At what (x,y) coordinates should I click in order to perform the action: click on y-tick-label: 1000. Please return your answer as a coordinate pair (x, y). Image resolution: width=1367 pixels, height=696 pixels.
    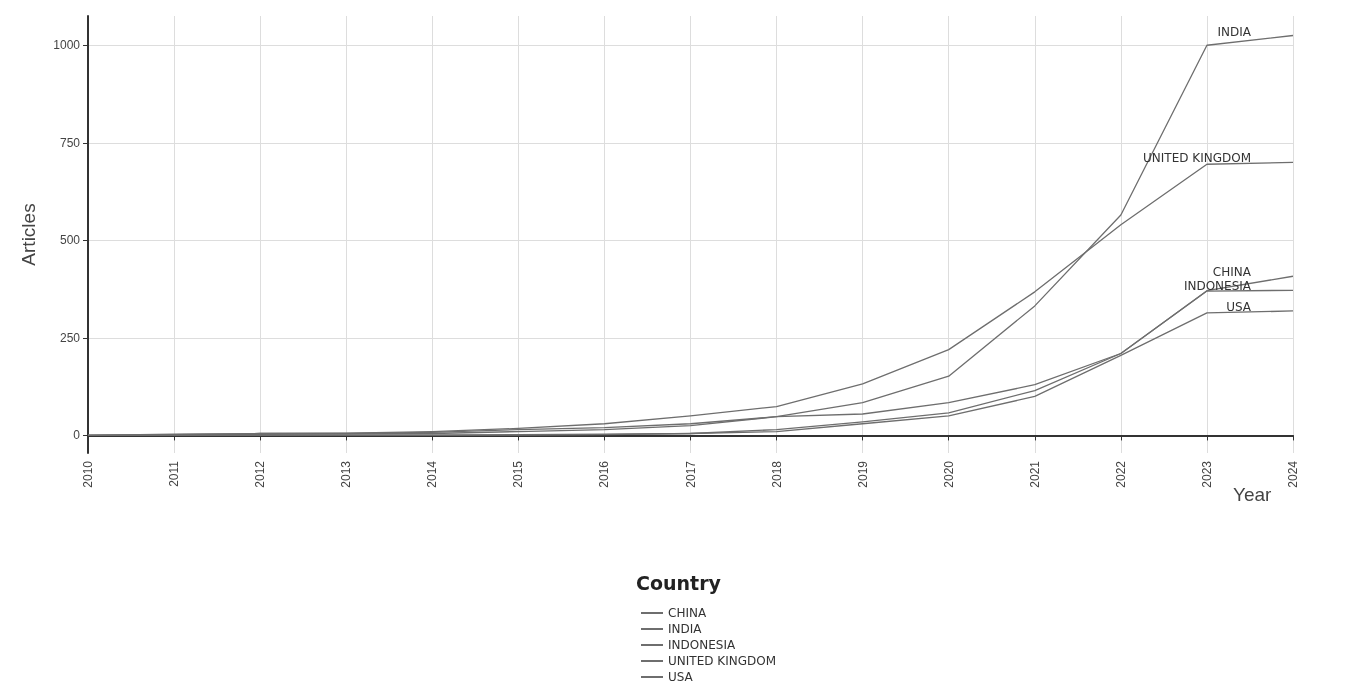
    Looking at the image, I should click on (67, 45).